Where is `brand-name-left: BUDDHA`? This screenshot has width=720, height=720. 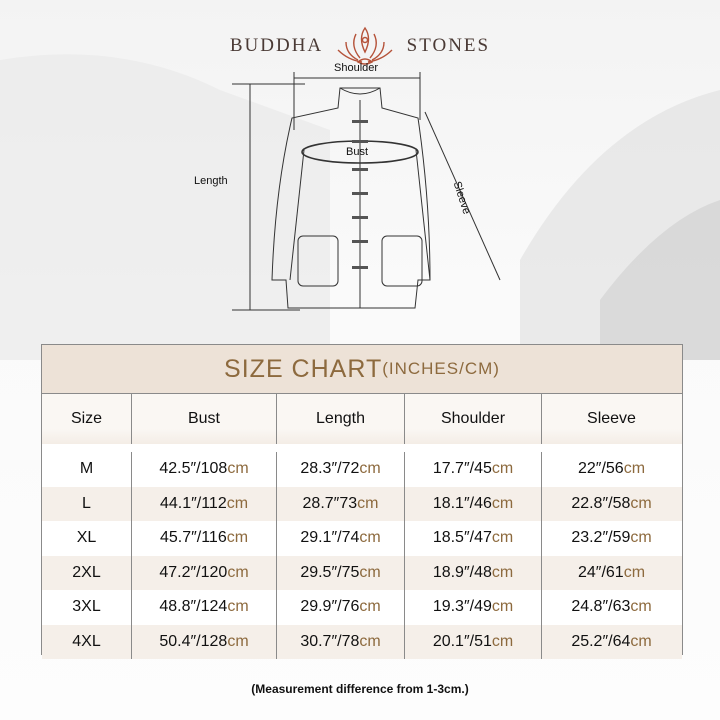
brand-name-left: BUDDHA is located at coordinates (276, 45).